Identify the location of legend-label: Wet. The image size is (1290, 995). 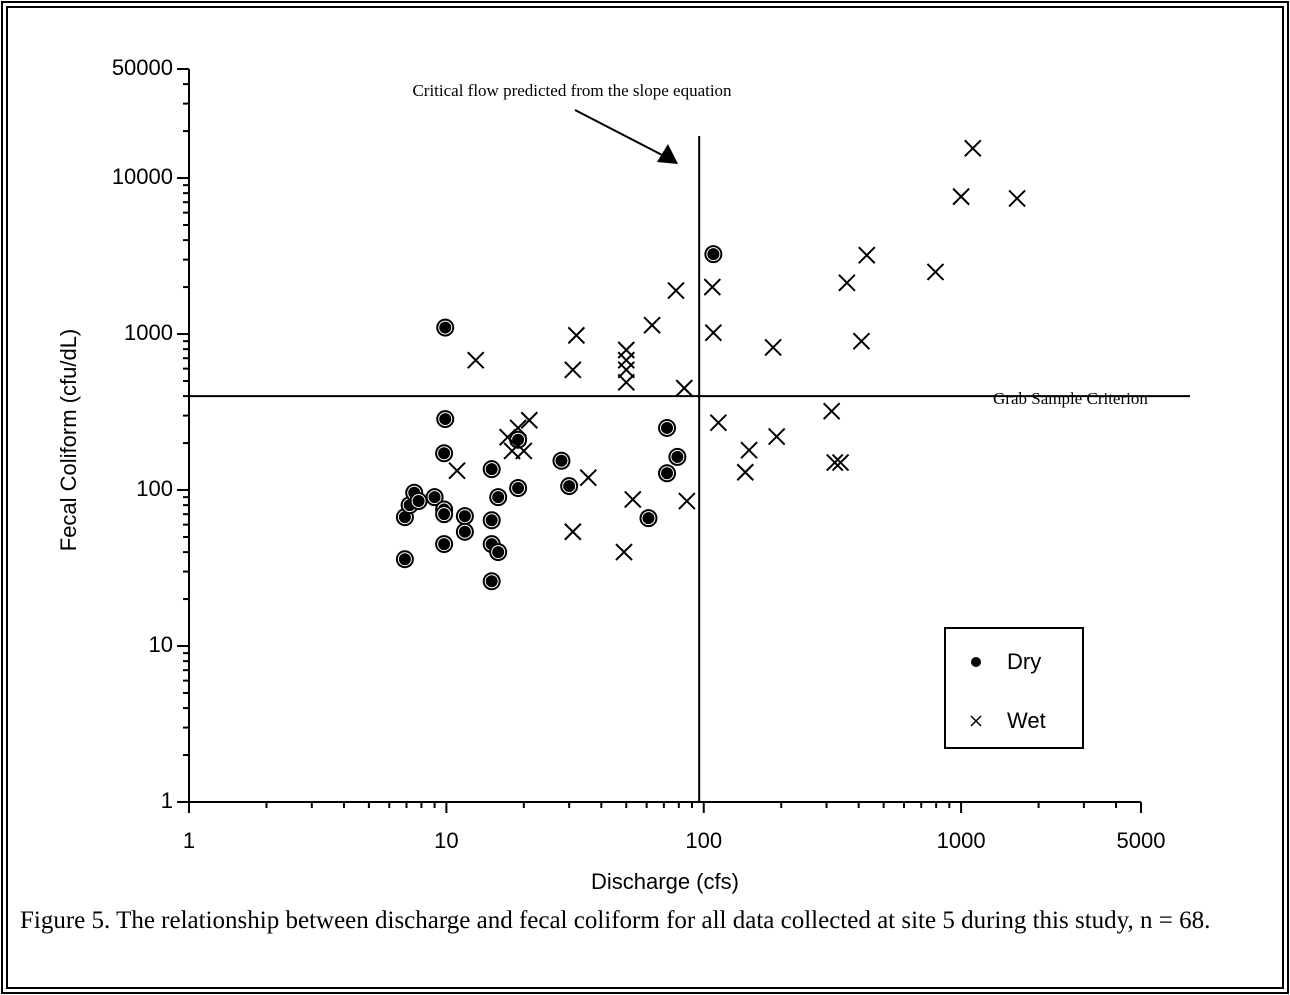
(1026, 720).